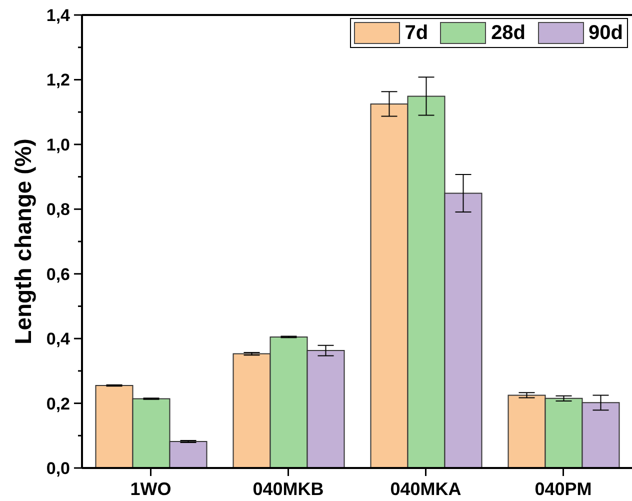 This screenshot has height=501, width=632. What do you see at coordinates (58, 15) in the screenshot?
I see `y-tick-label: 1,4` at bounding box center [58, 15].